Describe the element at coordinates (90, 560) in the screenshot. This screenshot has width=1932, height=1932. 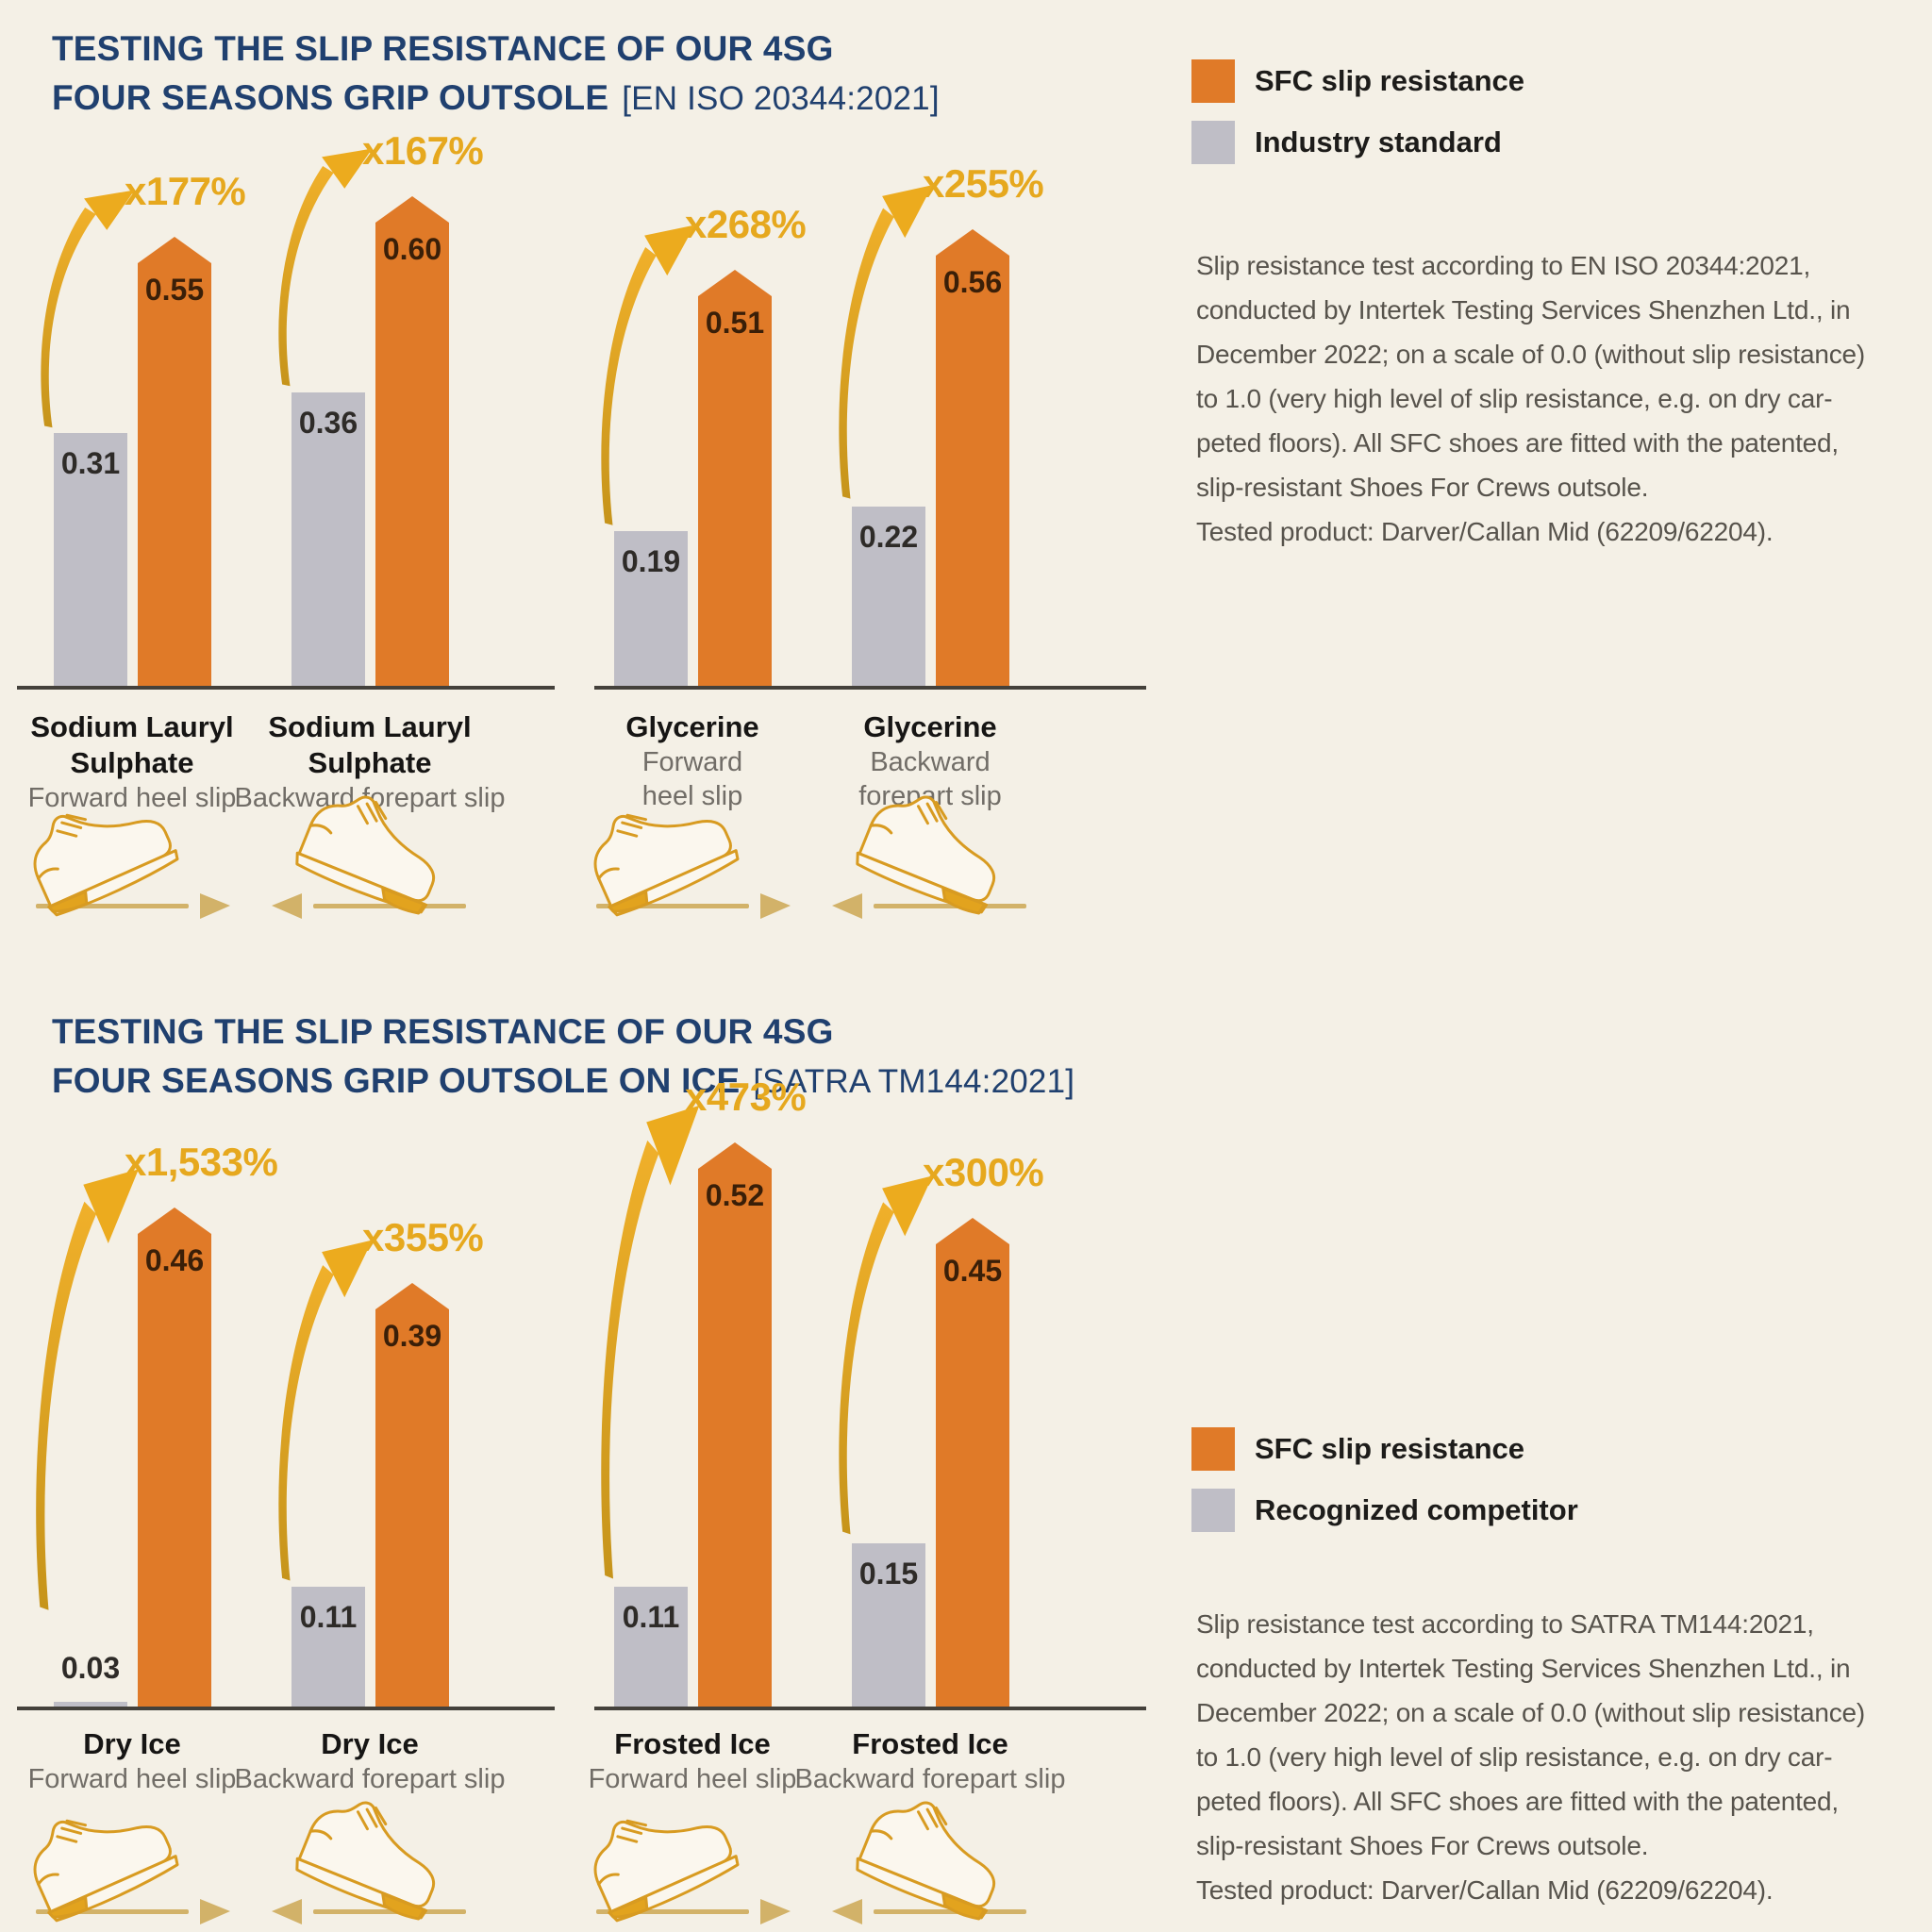
I see `baseline-bar: 0.31` at that location.